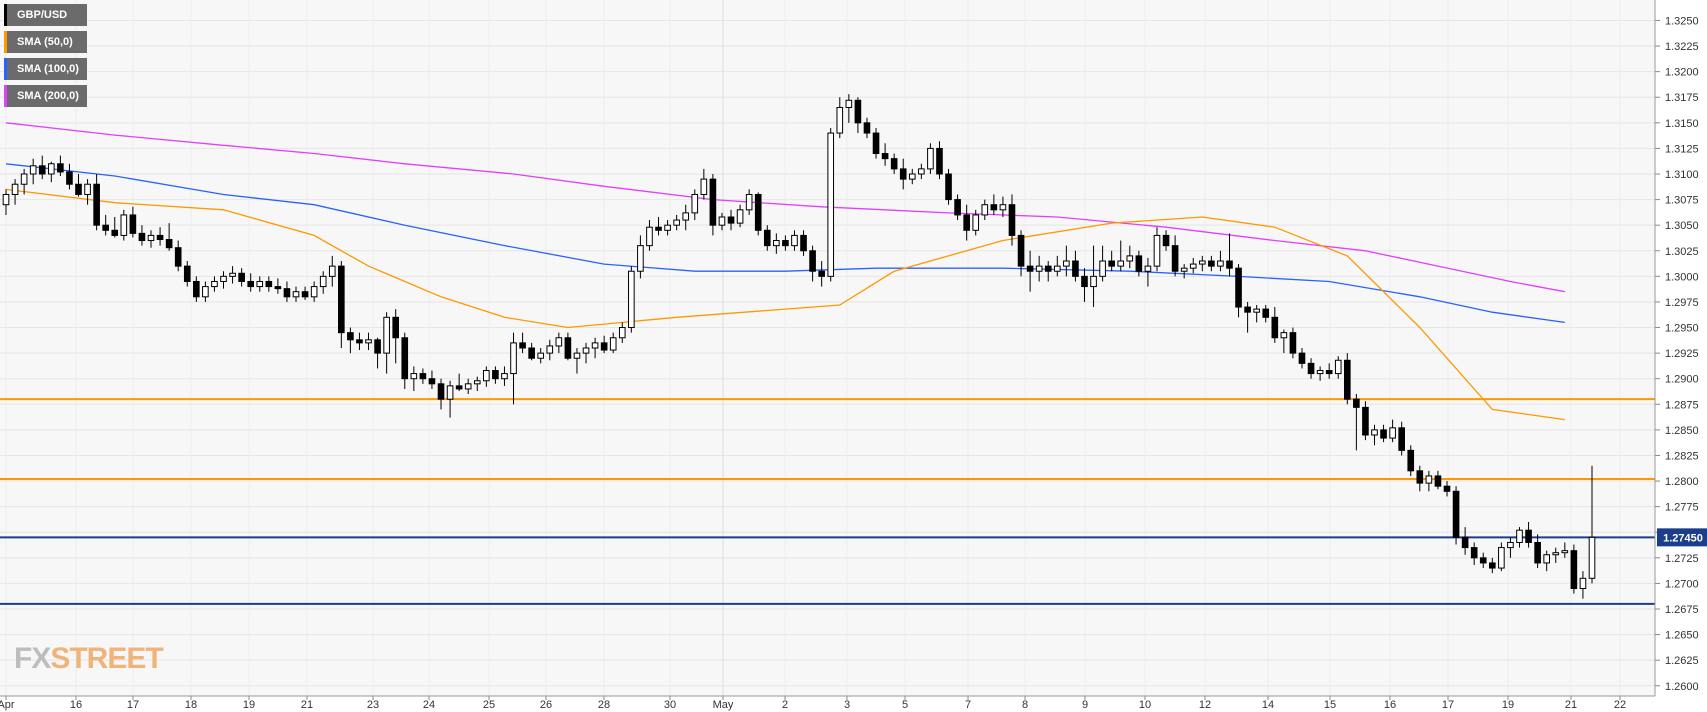 The width and height of the screenshot is (1707, 712). I want to click on legend-label: SMA (100,0), so click(48, 69).